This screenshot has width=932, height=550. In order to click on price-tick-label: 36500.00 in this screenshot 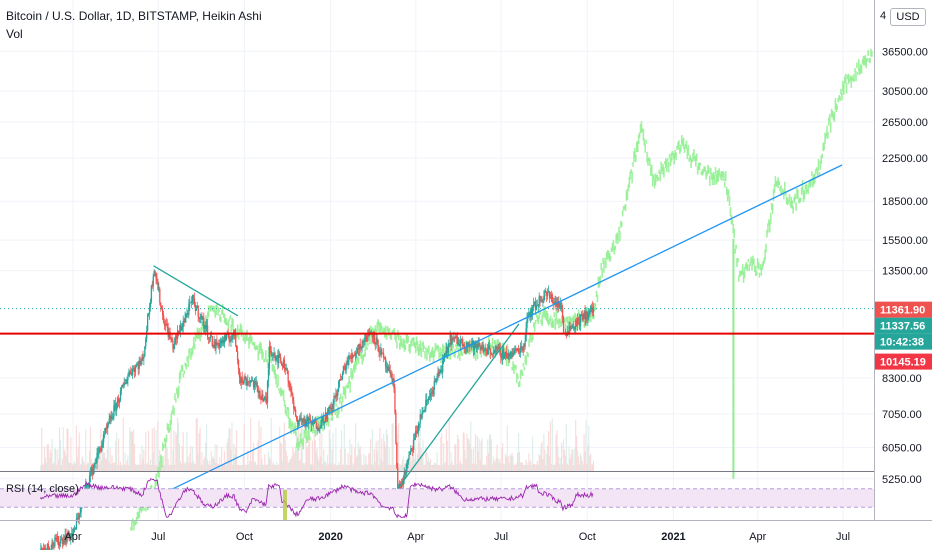, I will do `click(905, 52)`.